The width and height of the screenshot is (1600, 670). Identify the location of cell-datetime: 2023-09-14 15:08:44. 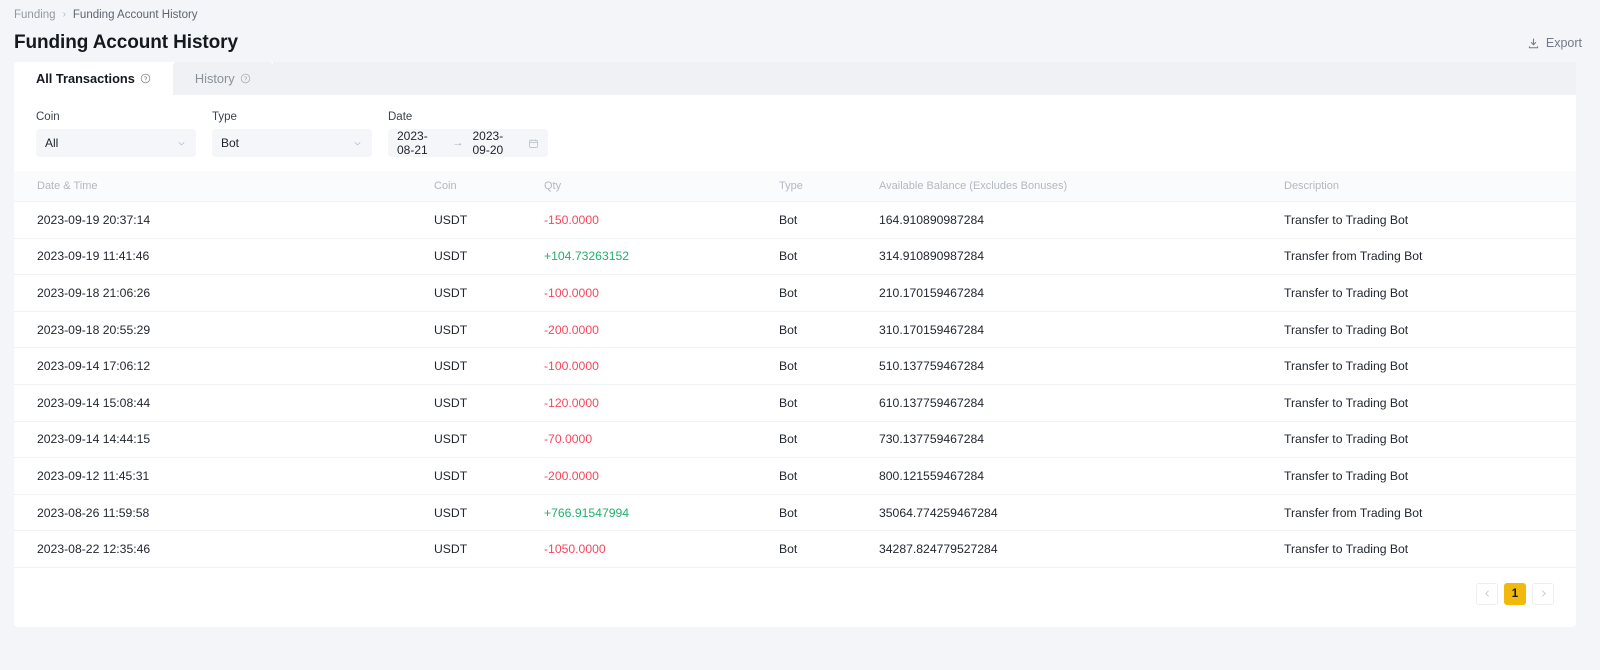
(94, 402).